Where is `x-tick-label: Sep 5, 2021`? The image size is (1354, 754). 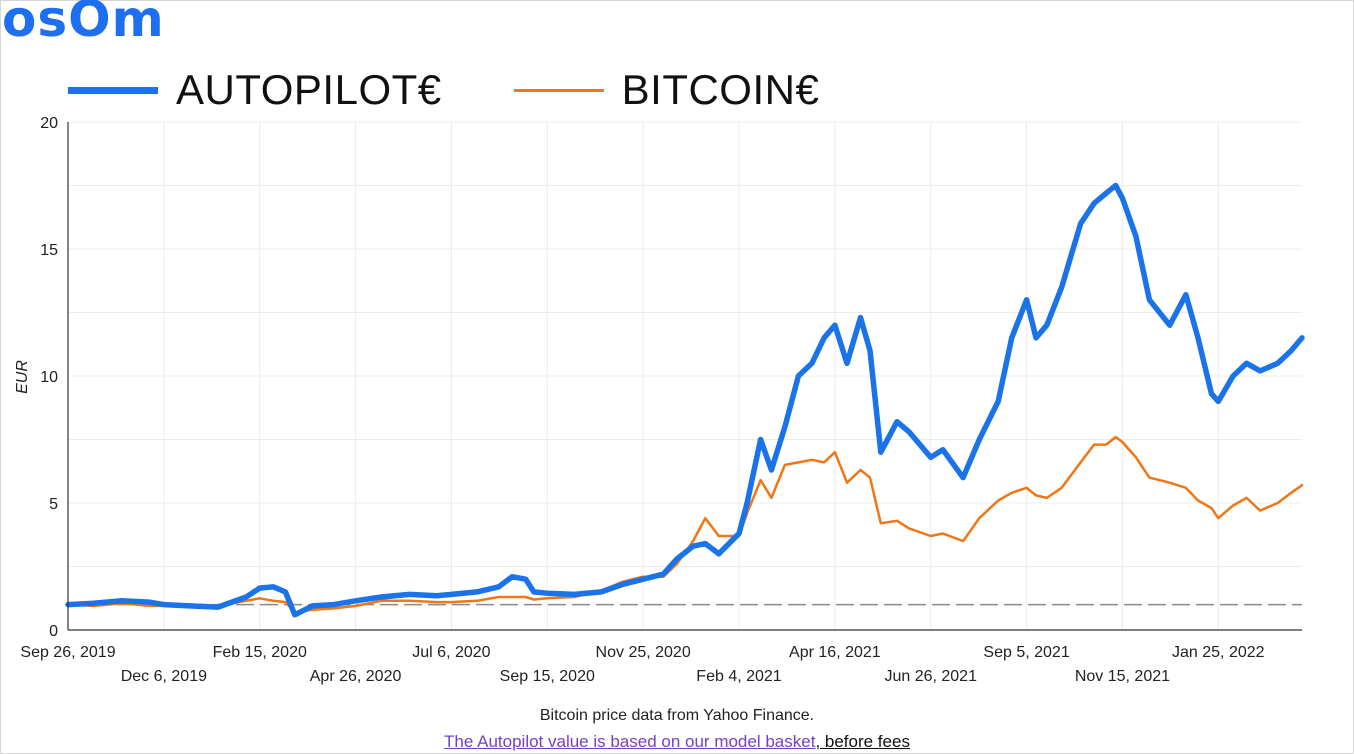 x-tick-label: Sep 5, 2021 is located at coordinates (1026, 652).